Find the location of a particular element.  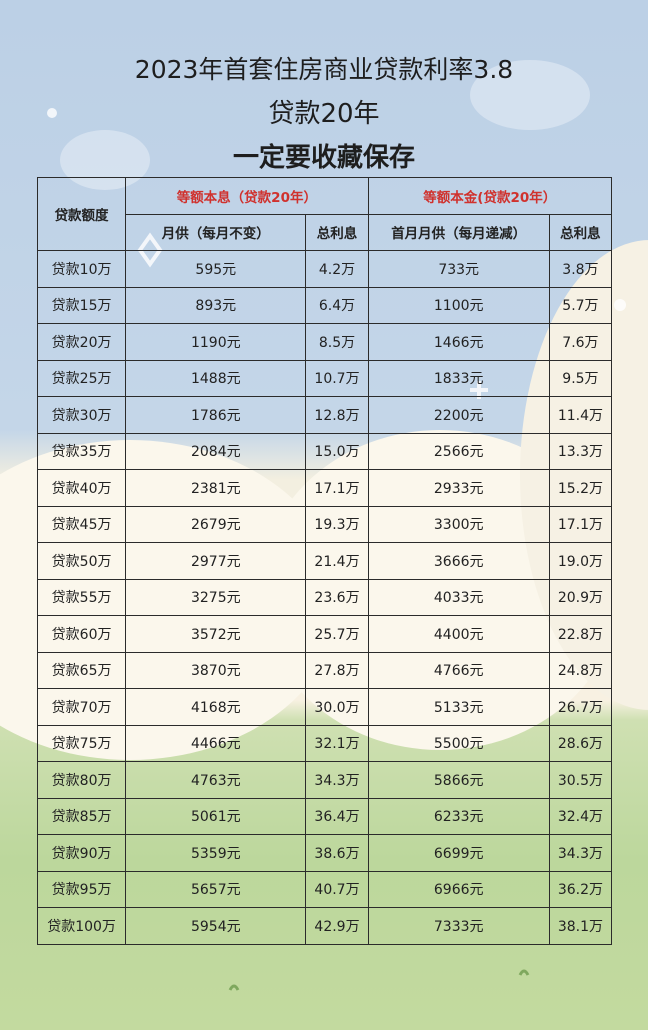

cell-interest-2: 28.6万 is located at coordinates (580, 743).